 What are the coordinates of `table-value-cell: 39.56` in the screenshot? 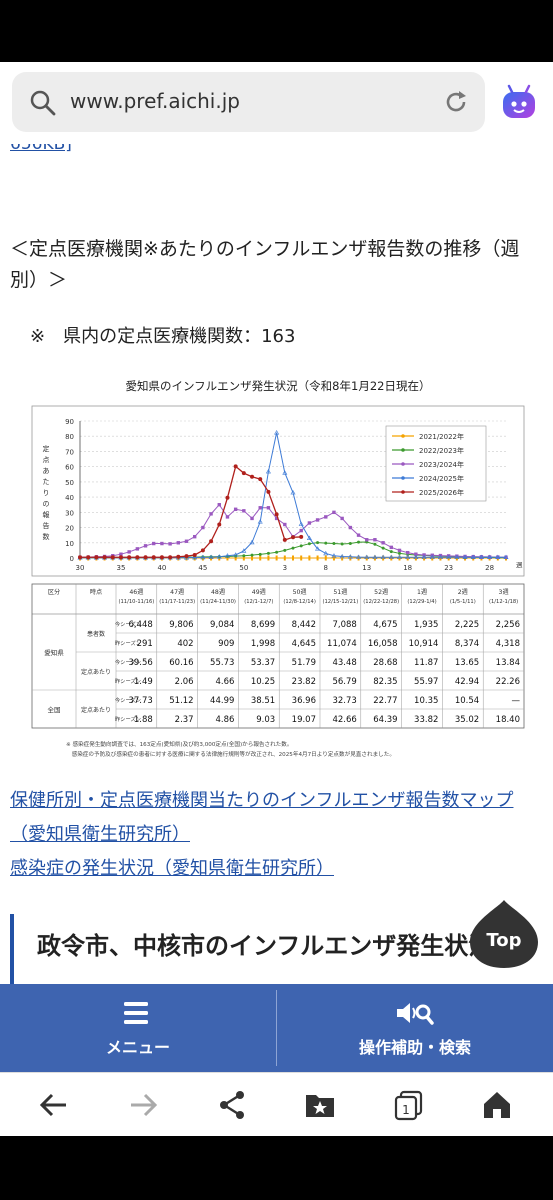 It's located at (140, 663).